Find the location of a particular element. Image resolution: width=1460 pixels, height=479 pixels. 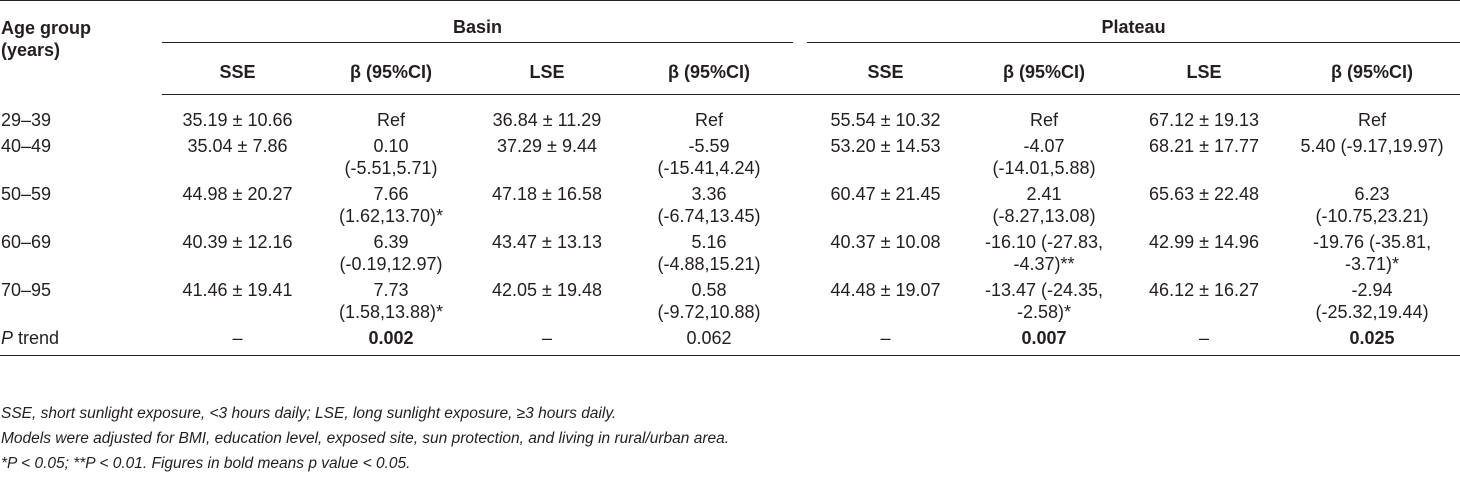

table-cell: 7.73 (1.58,13.88)* is located at coordinates (391, 299).